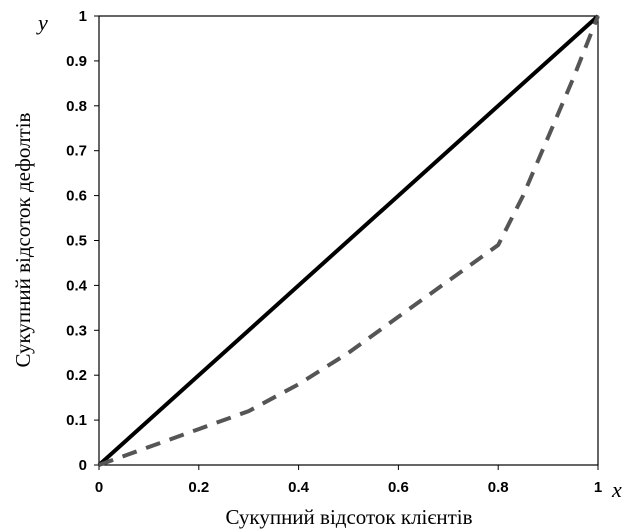  What do you see at coordinates (76, 106) in the screenshot?
I see `y-tick-label: 0.8` at bounding box center [76, 106].